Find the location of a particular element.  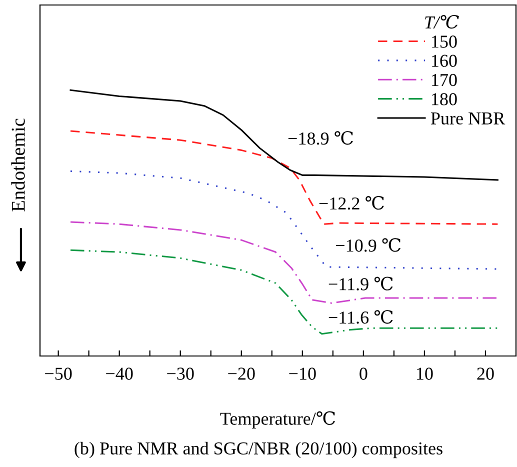

legend-title: T/℃ is located at coordinates (442, 21).